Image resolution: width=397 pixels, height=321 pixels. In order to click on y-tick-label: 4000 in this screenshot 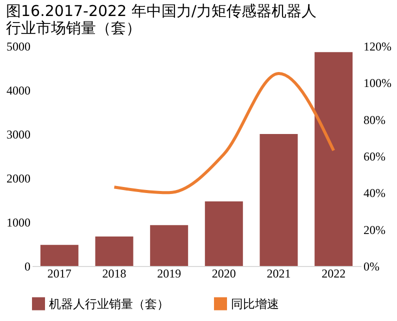, I will do `click(18, 91)`.